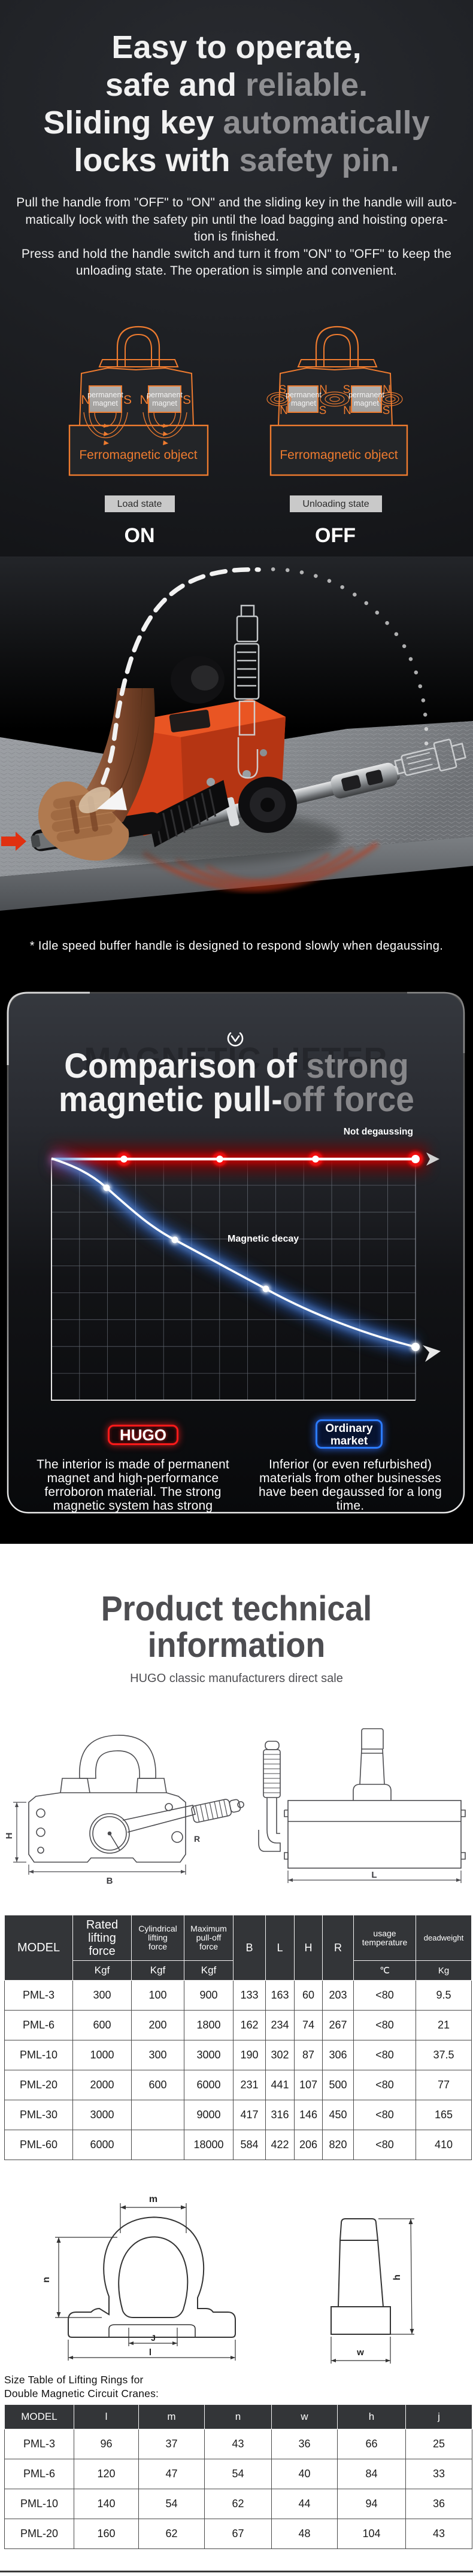 The image size is (473, 2576). What do you see at coordinates (153, 2338) in the screenshot?
I see `svg-text: J` at bounding box center [153, 2338].